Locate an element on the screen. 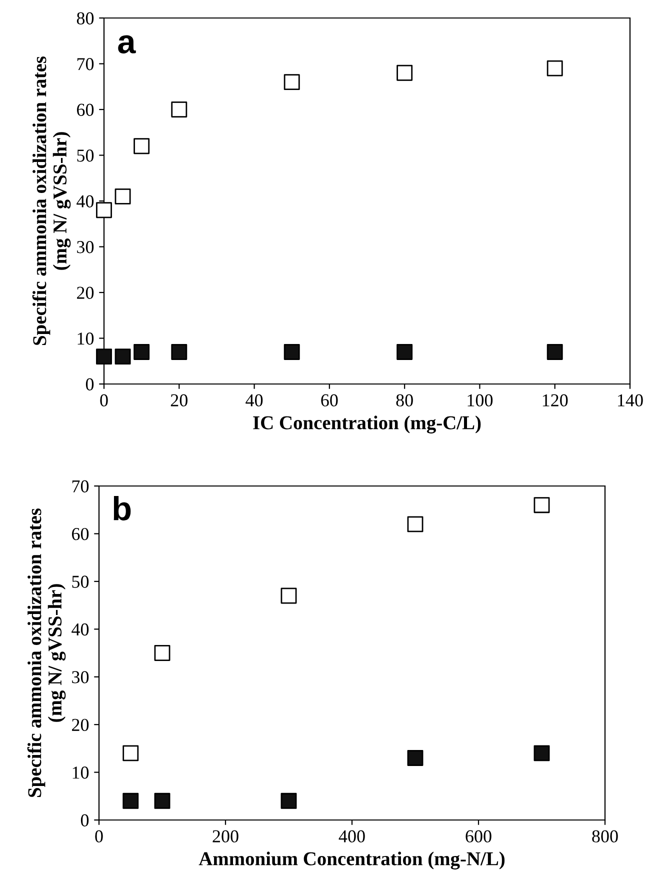  x-tick-label: 40 is located at coordinates (254, 400).